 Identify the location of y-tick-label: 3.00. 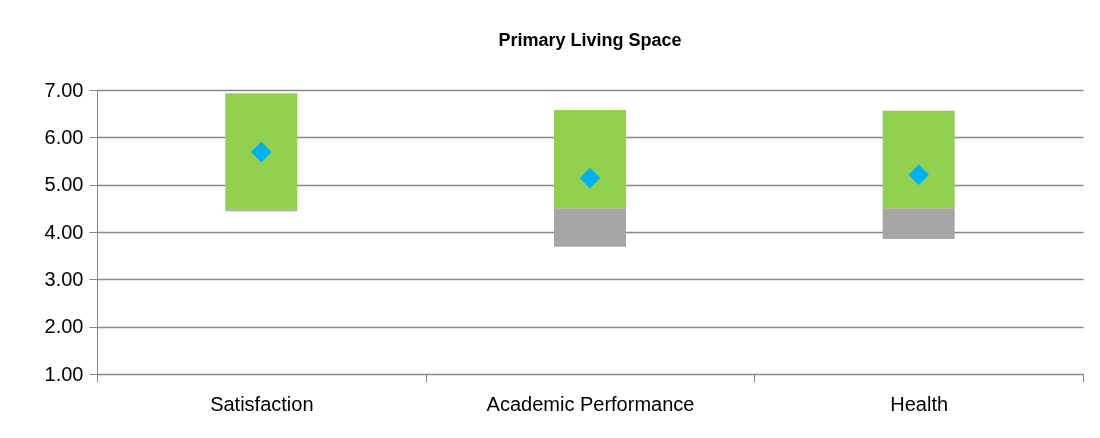
(64, 278).